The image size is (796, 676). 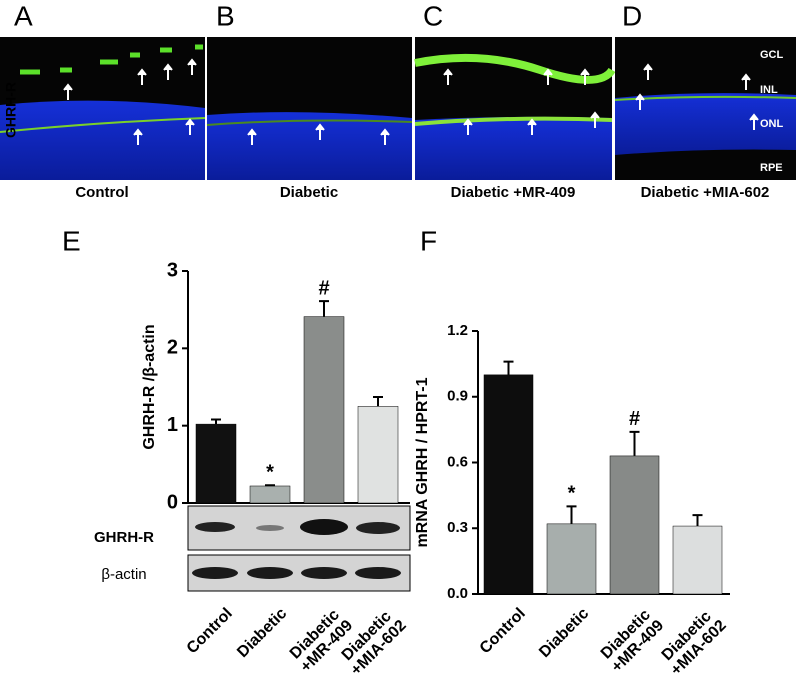 What do you see at coordinates (513, 192) in the screenshot?
I see `caption: Diabetic +MR-409` at bounding box center [513, 192].